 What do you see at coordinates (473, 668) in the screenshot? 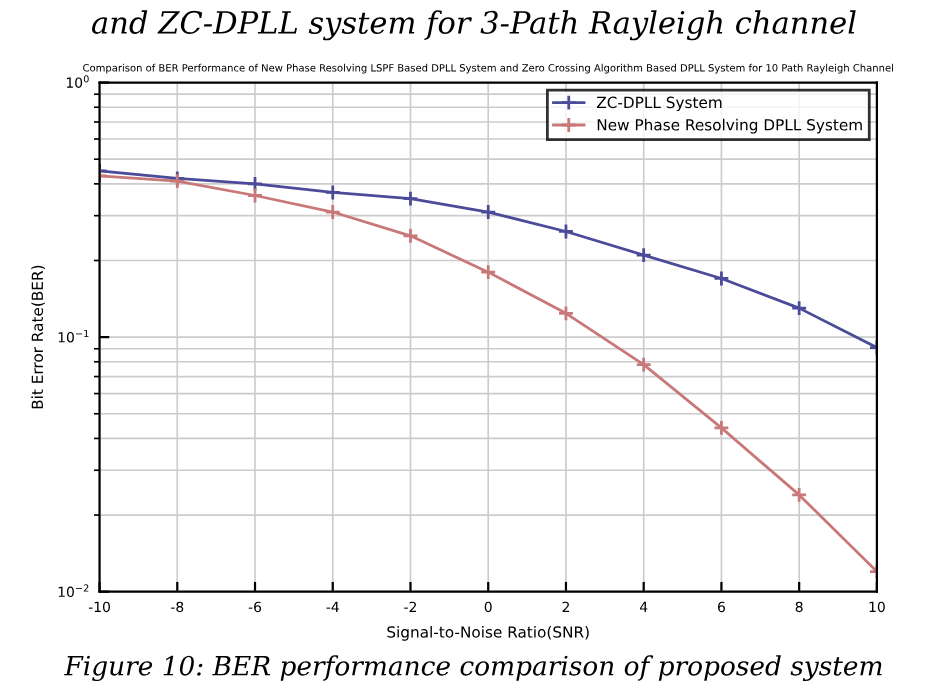
I see `caption: Figure 10: BER performance comparison of proposed system` at bounding box center [473, 668].